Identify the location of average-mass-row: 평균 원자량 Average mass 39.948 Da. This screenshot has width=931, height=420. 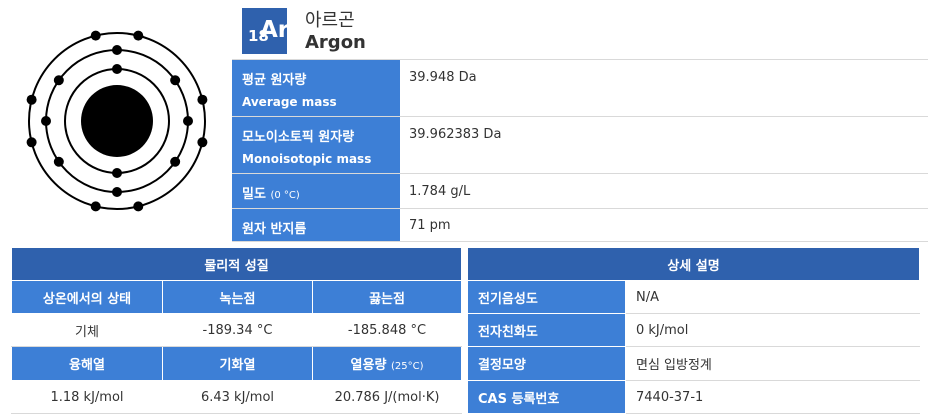
(580, 88).